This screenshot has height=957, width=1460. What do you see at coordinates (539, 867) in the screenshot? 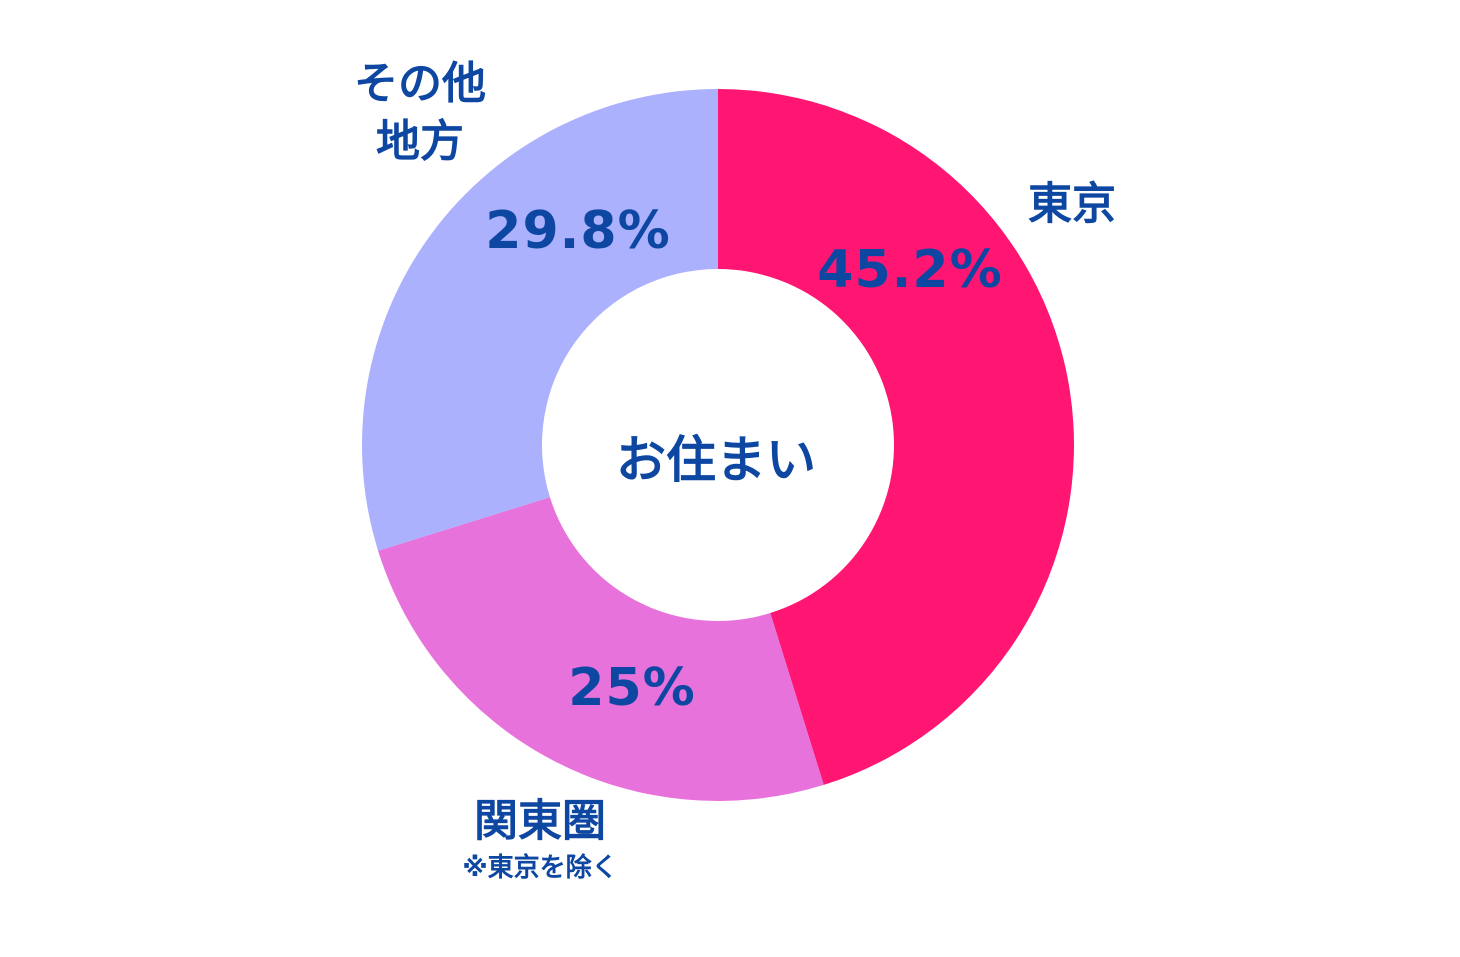
I see `category-note-kanto: ※東京を除く` at bounding box center [539, 867].